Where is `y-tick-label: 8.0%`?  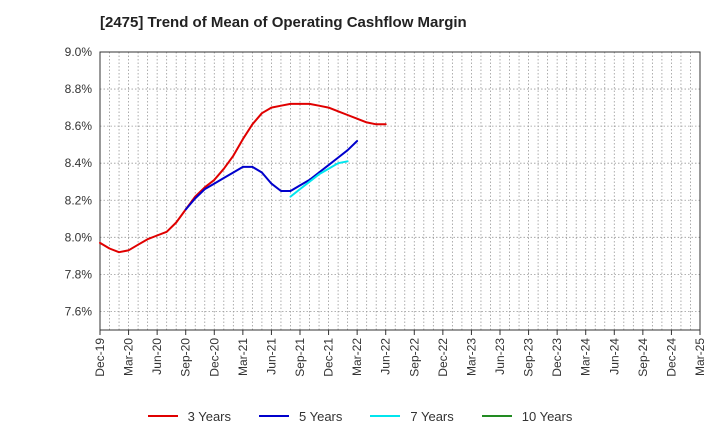 y-tick-label: 8.0% is located at coordinates (79, 237).